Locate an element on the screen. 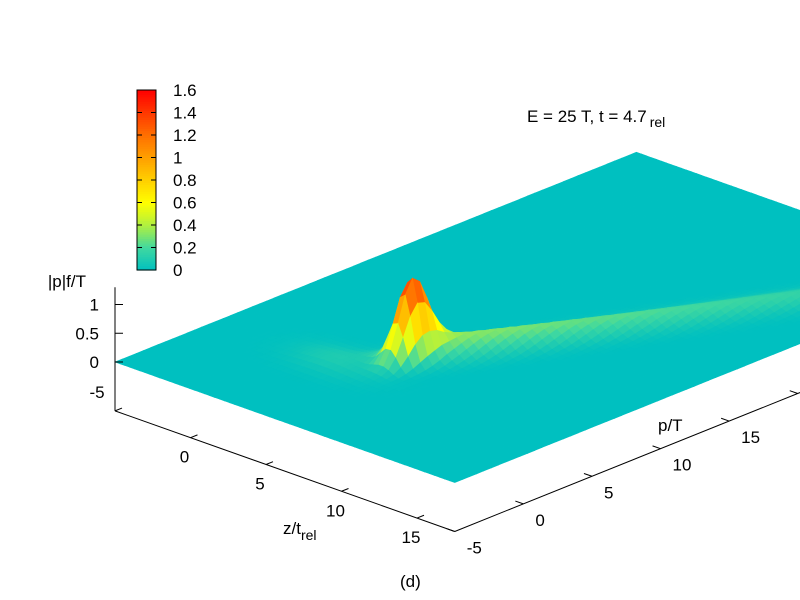 The height and width of the screenshot is (600, 800). y-tick-label: 0 is located at coordinates (539, 520).